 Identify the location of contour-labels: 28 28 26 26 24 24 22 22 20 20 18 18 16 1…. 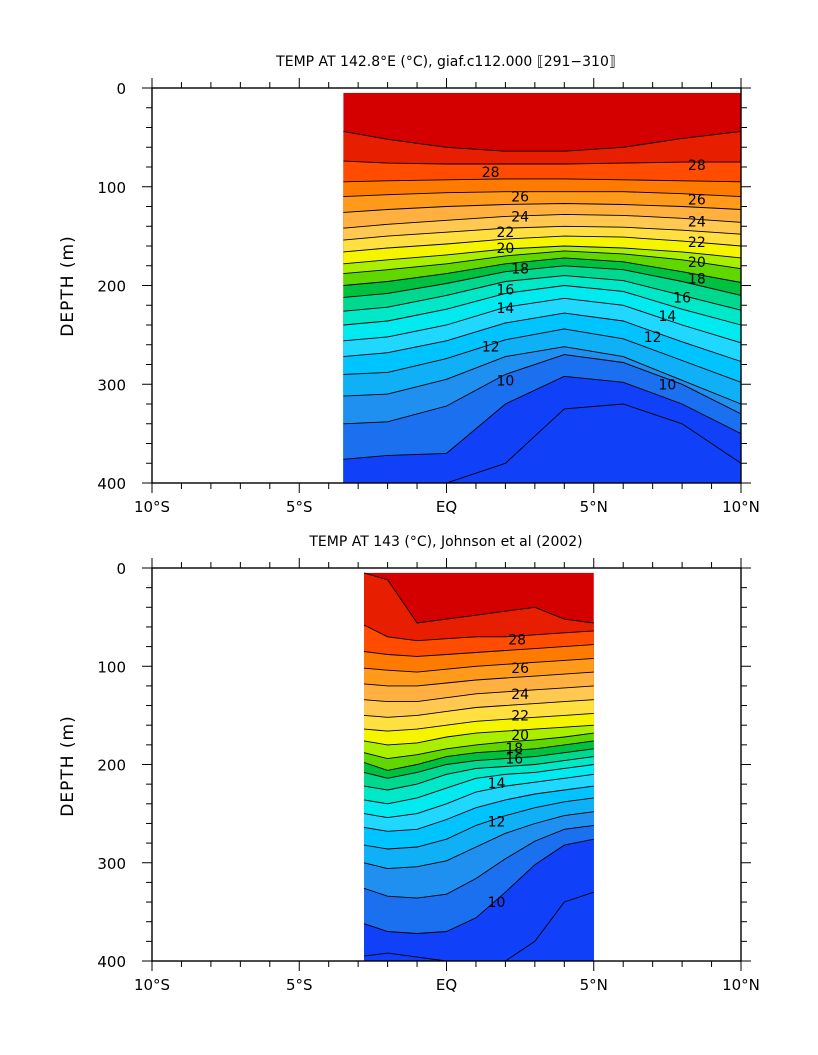
(594, 275).